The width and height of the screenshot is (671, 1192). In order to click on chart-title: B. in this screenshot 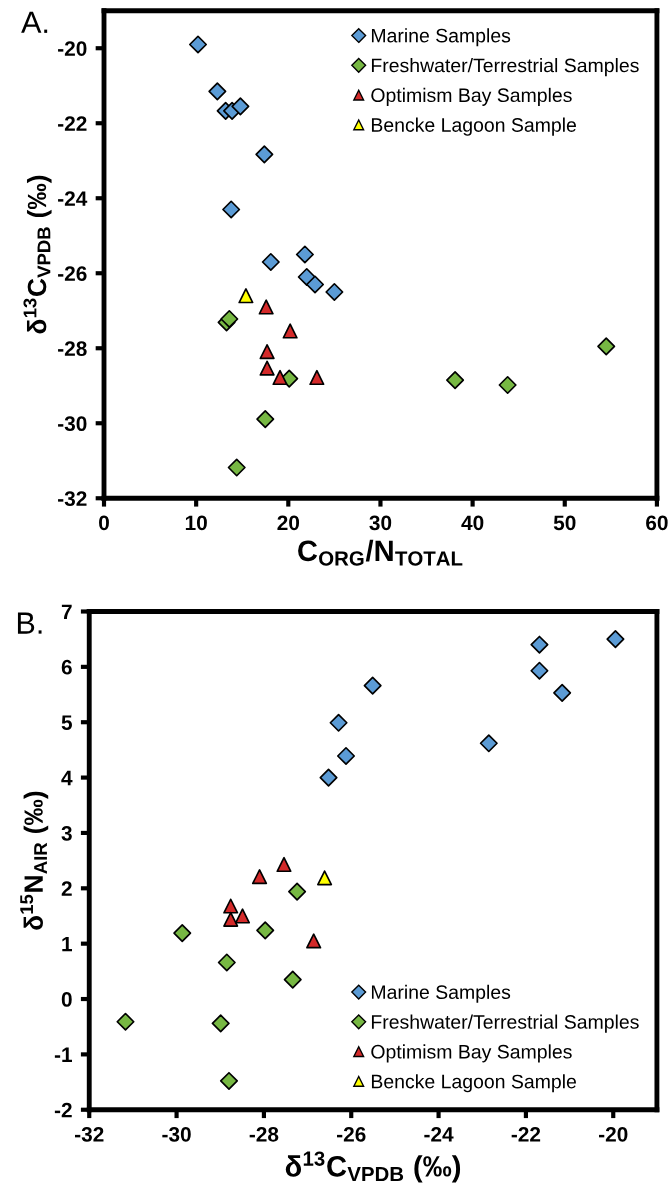, I will do `click(29, 623)`.